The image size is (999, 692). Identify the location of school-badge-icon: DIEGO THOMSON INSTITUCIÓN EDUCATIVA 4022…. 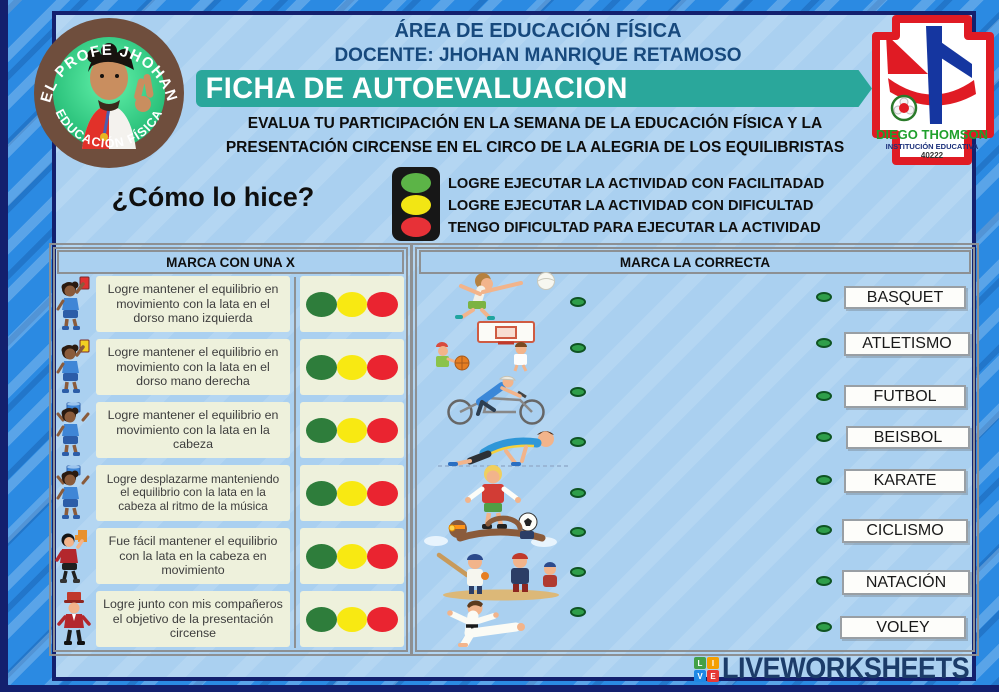
(933, 90).